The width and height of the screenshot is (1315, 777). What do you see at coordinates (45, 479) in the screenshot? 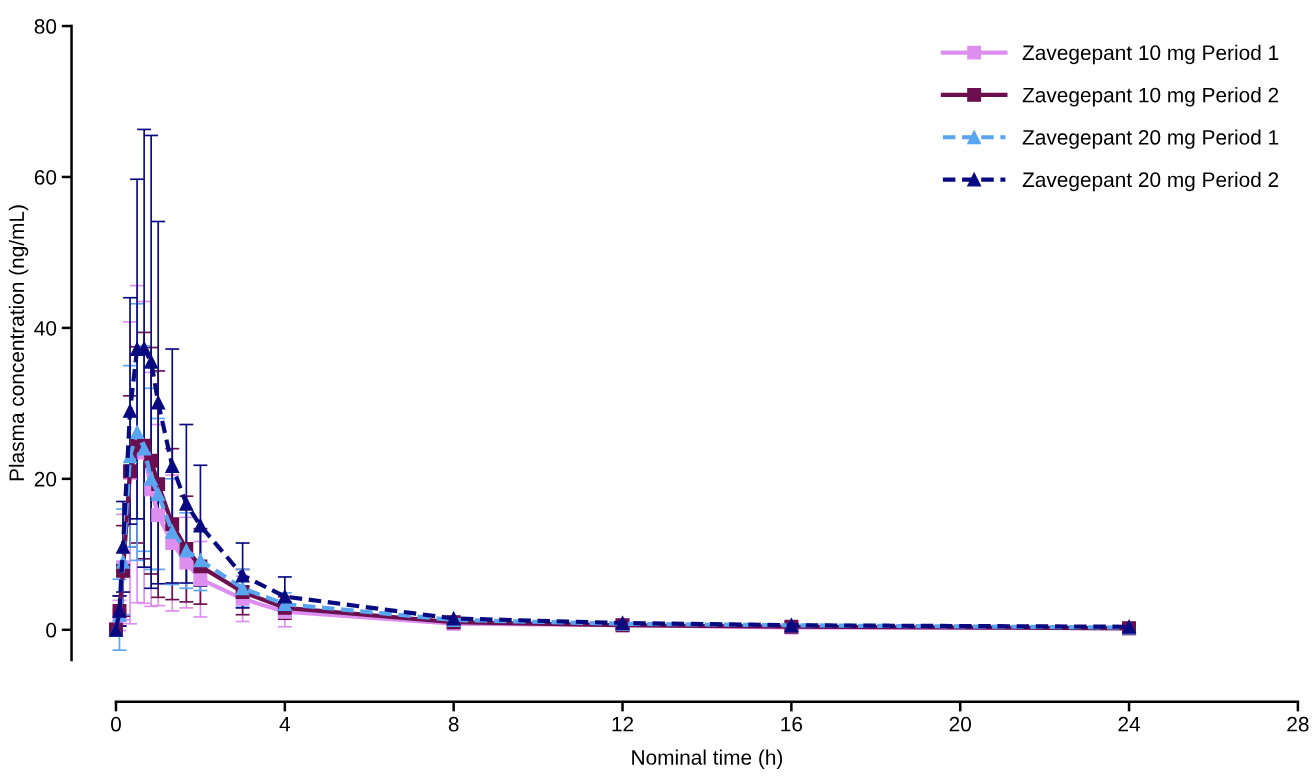
I see `y-tick-label: 20` at bounding box center [45, 479].